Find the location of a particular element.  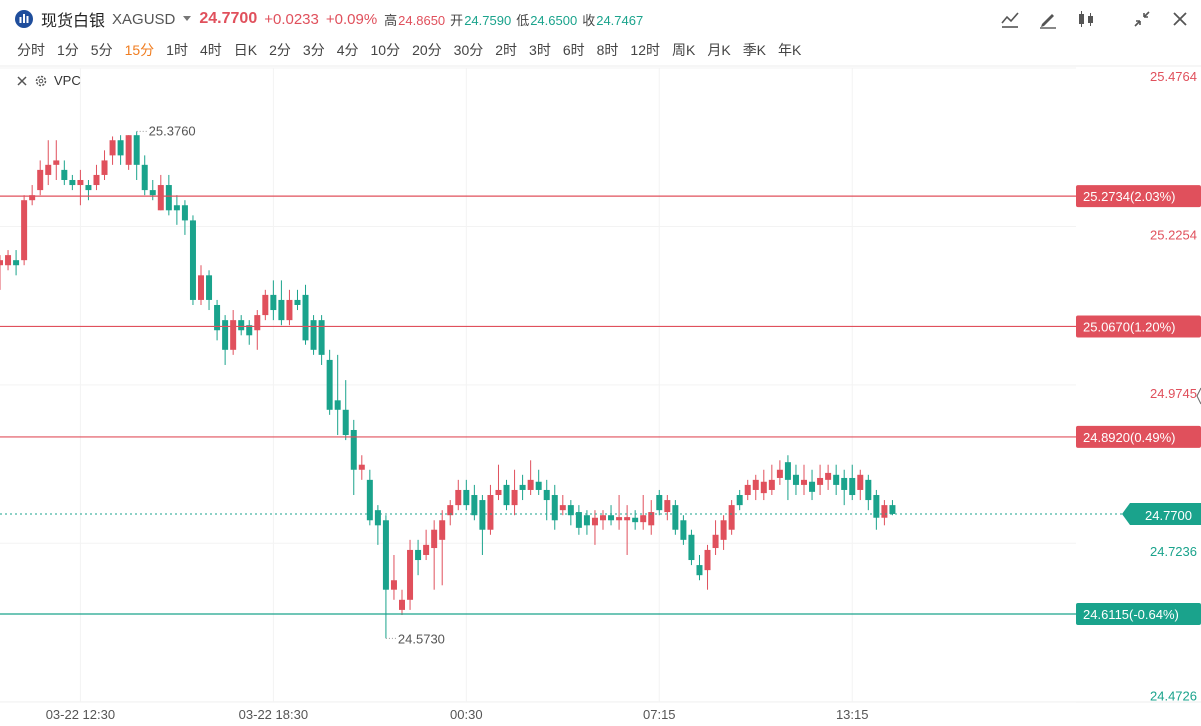

period-tab: 6时 is located at coordinates (573, 50).